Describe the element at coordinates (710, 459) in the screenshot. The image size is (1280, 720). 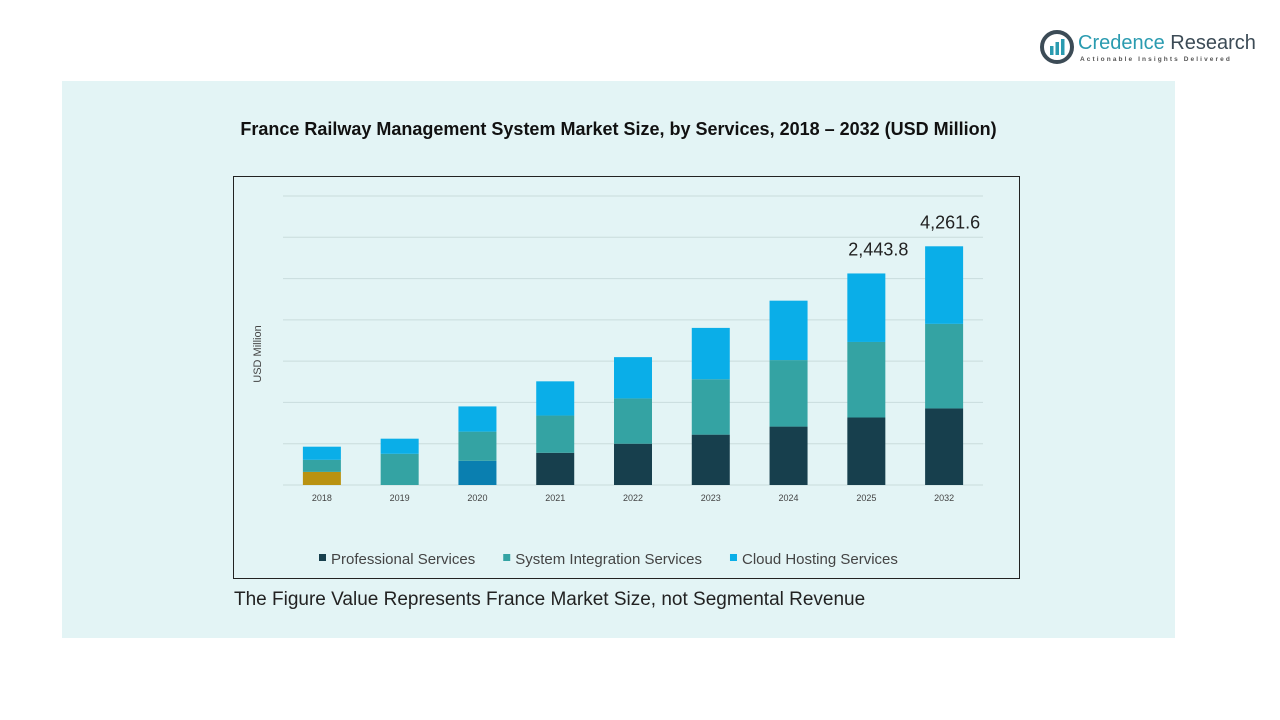
I see `bar-segment-professional-services-2023` at that location.